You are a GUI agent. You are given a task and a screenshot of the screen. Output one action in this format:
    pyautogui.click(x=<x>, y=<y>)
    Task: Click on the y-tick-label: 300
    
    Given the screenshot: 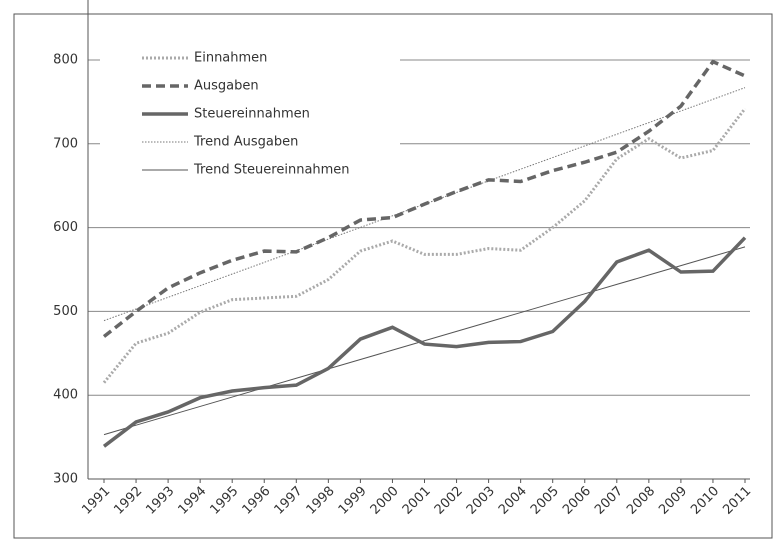 What is the action you would take?
    pyautogui.click(x=65, y=479)
    